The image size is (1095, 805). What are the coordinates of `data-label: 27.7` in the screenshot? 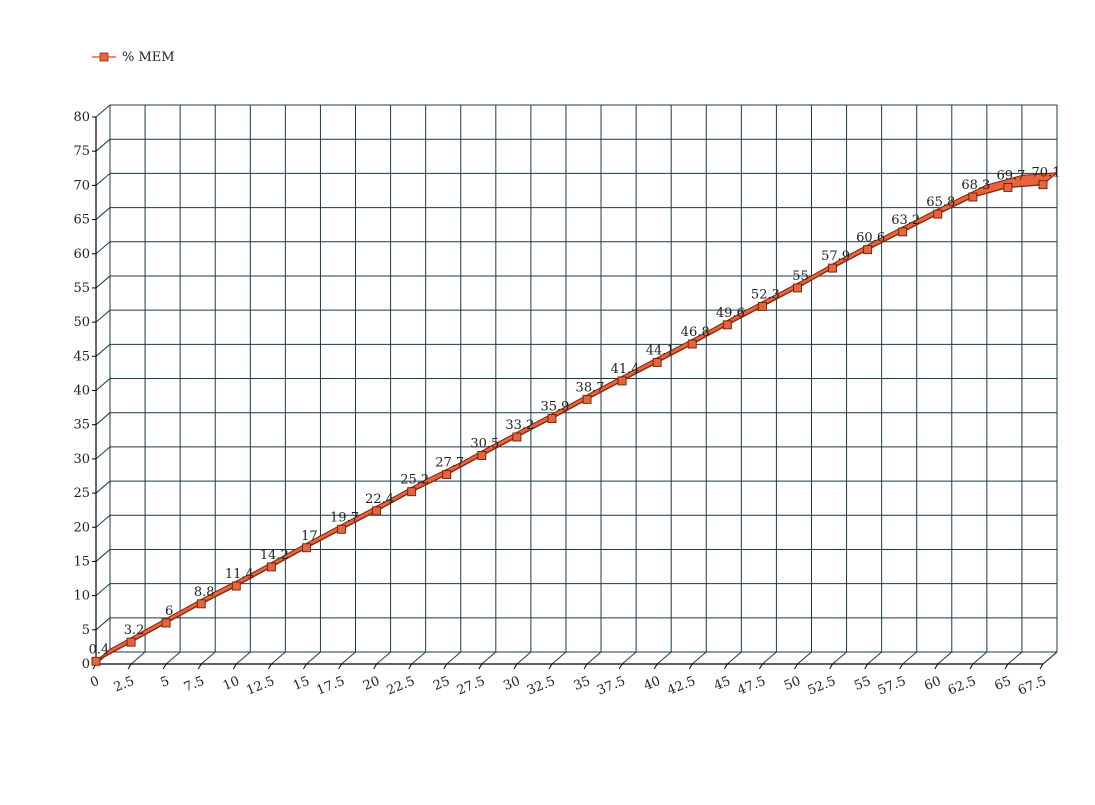 It's located at (449, 463).